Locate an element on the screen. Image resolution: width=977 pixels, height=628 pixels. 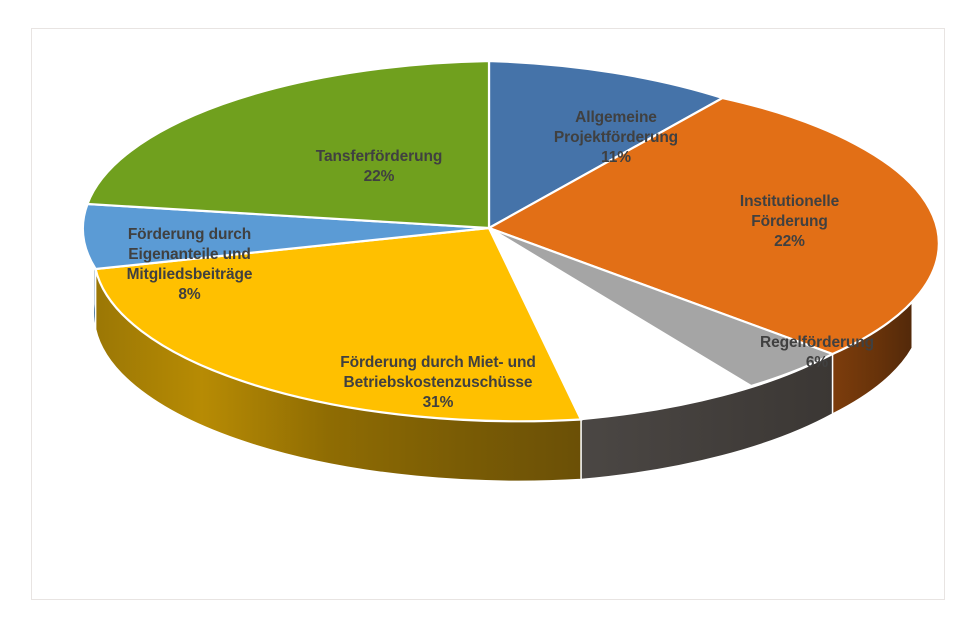
pie-label-allgemeine-projektfoerderung: Allgemeine Projektförderung 11% is located at coordinates (616, 138).